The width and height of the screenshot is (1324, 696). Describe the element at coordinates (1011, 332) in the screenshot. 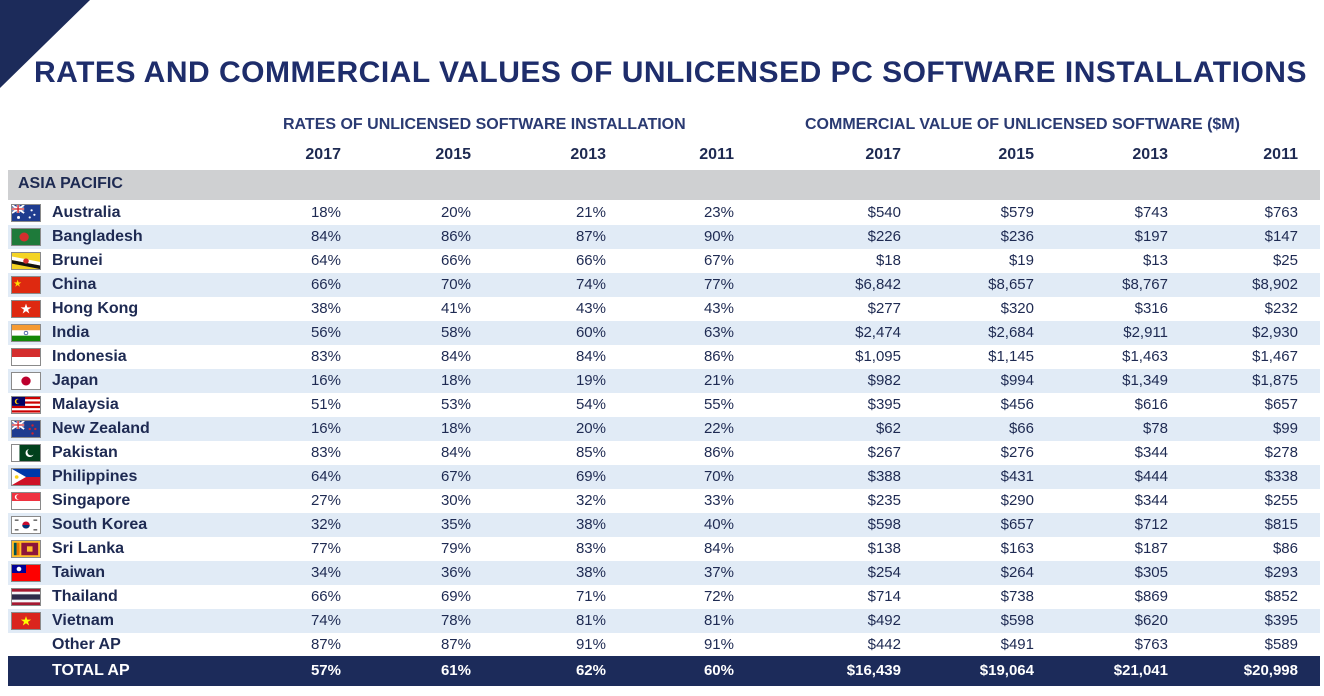

I see `table-cell: $2,684` at that location.